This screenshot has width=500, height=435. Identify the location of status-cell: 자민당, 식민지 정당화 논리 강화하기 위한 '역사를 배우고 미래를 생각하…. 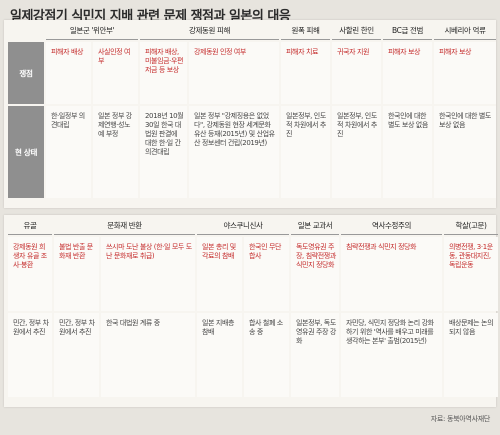
(391, 355).